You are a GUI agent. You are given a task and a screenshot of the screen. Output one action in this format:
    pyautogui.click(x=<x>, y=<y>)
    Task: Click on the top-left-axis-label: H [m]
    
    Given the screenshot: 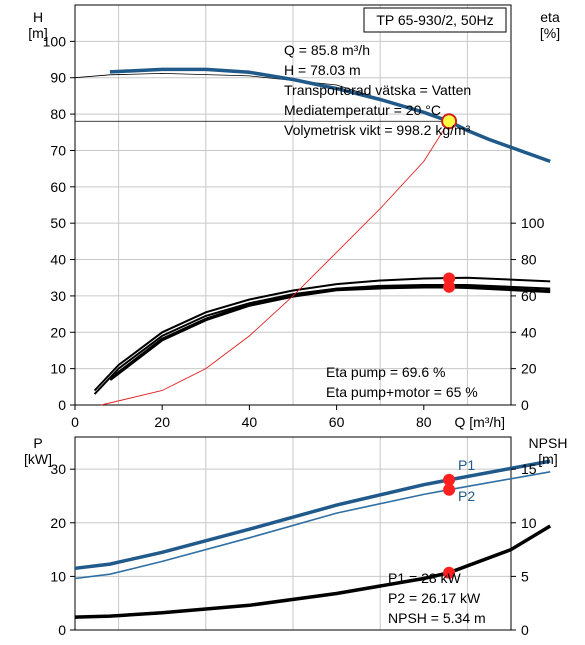 What is the action you would take?
    pyautogui.click(x=37, y=25)
    